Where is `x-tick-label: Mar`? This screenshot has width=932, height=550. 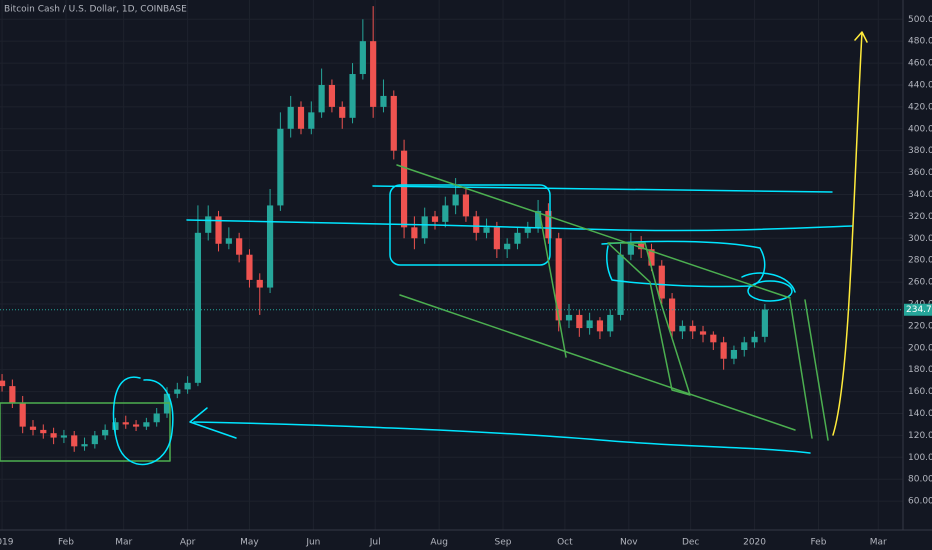
x-tick-label: Mar is located at coordinates (123, 543).